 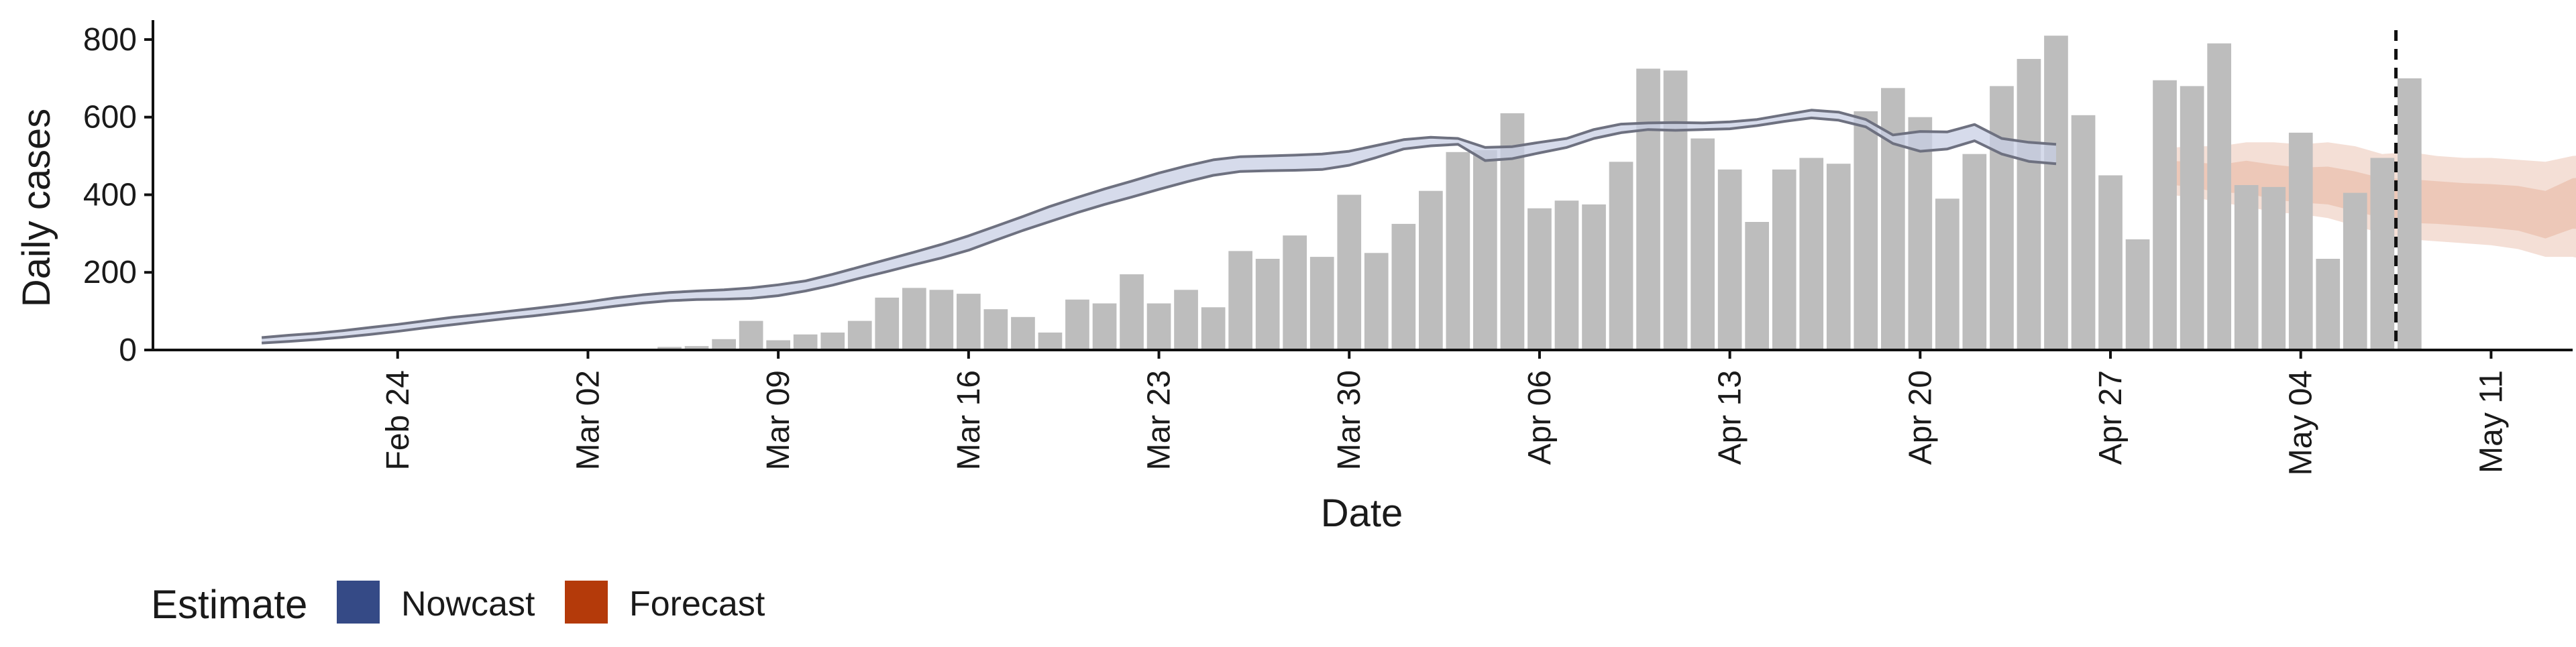 What do you see at coordinates (1540, 417) in the screenshot?
I see `x-tick-label: Apr 06` at bounding box center [1540, 417].